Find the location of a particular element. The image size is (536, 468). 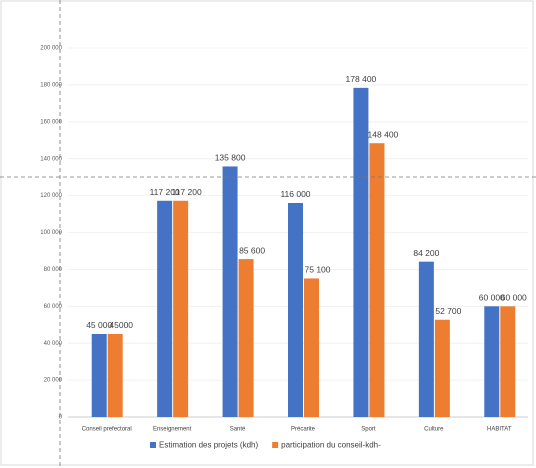

x-tick-label: Sport is located at coordinates (368, 430).